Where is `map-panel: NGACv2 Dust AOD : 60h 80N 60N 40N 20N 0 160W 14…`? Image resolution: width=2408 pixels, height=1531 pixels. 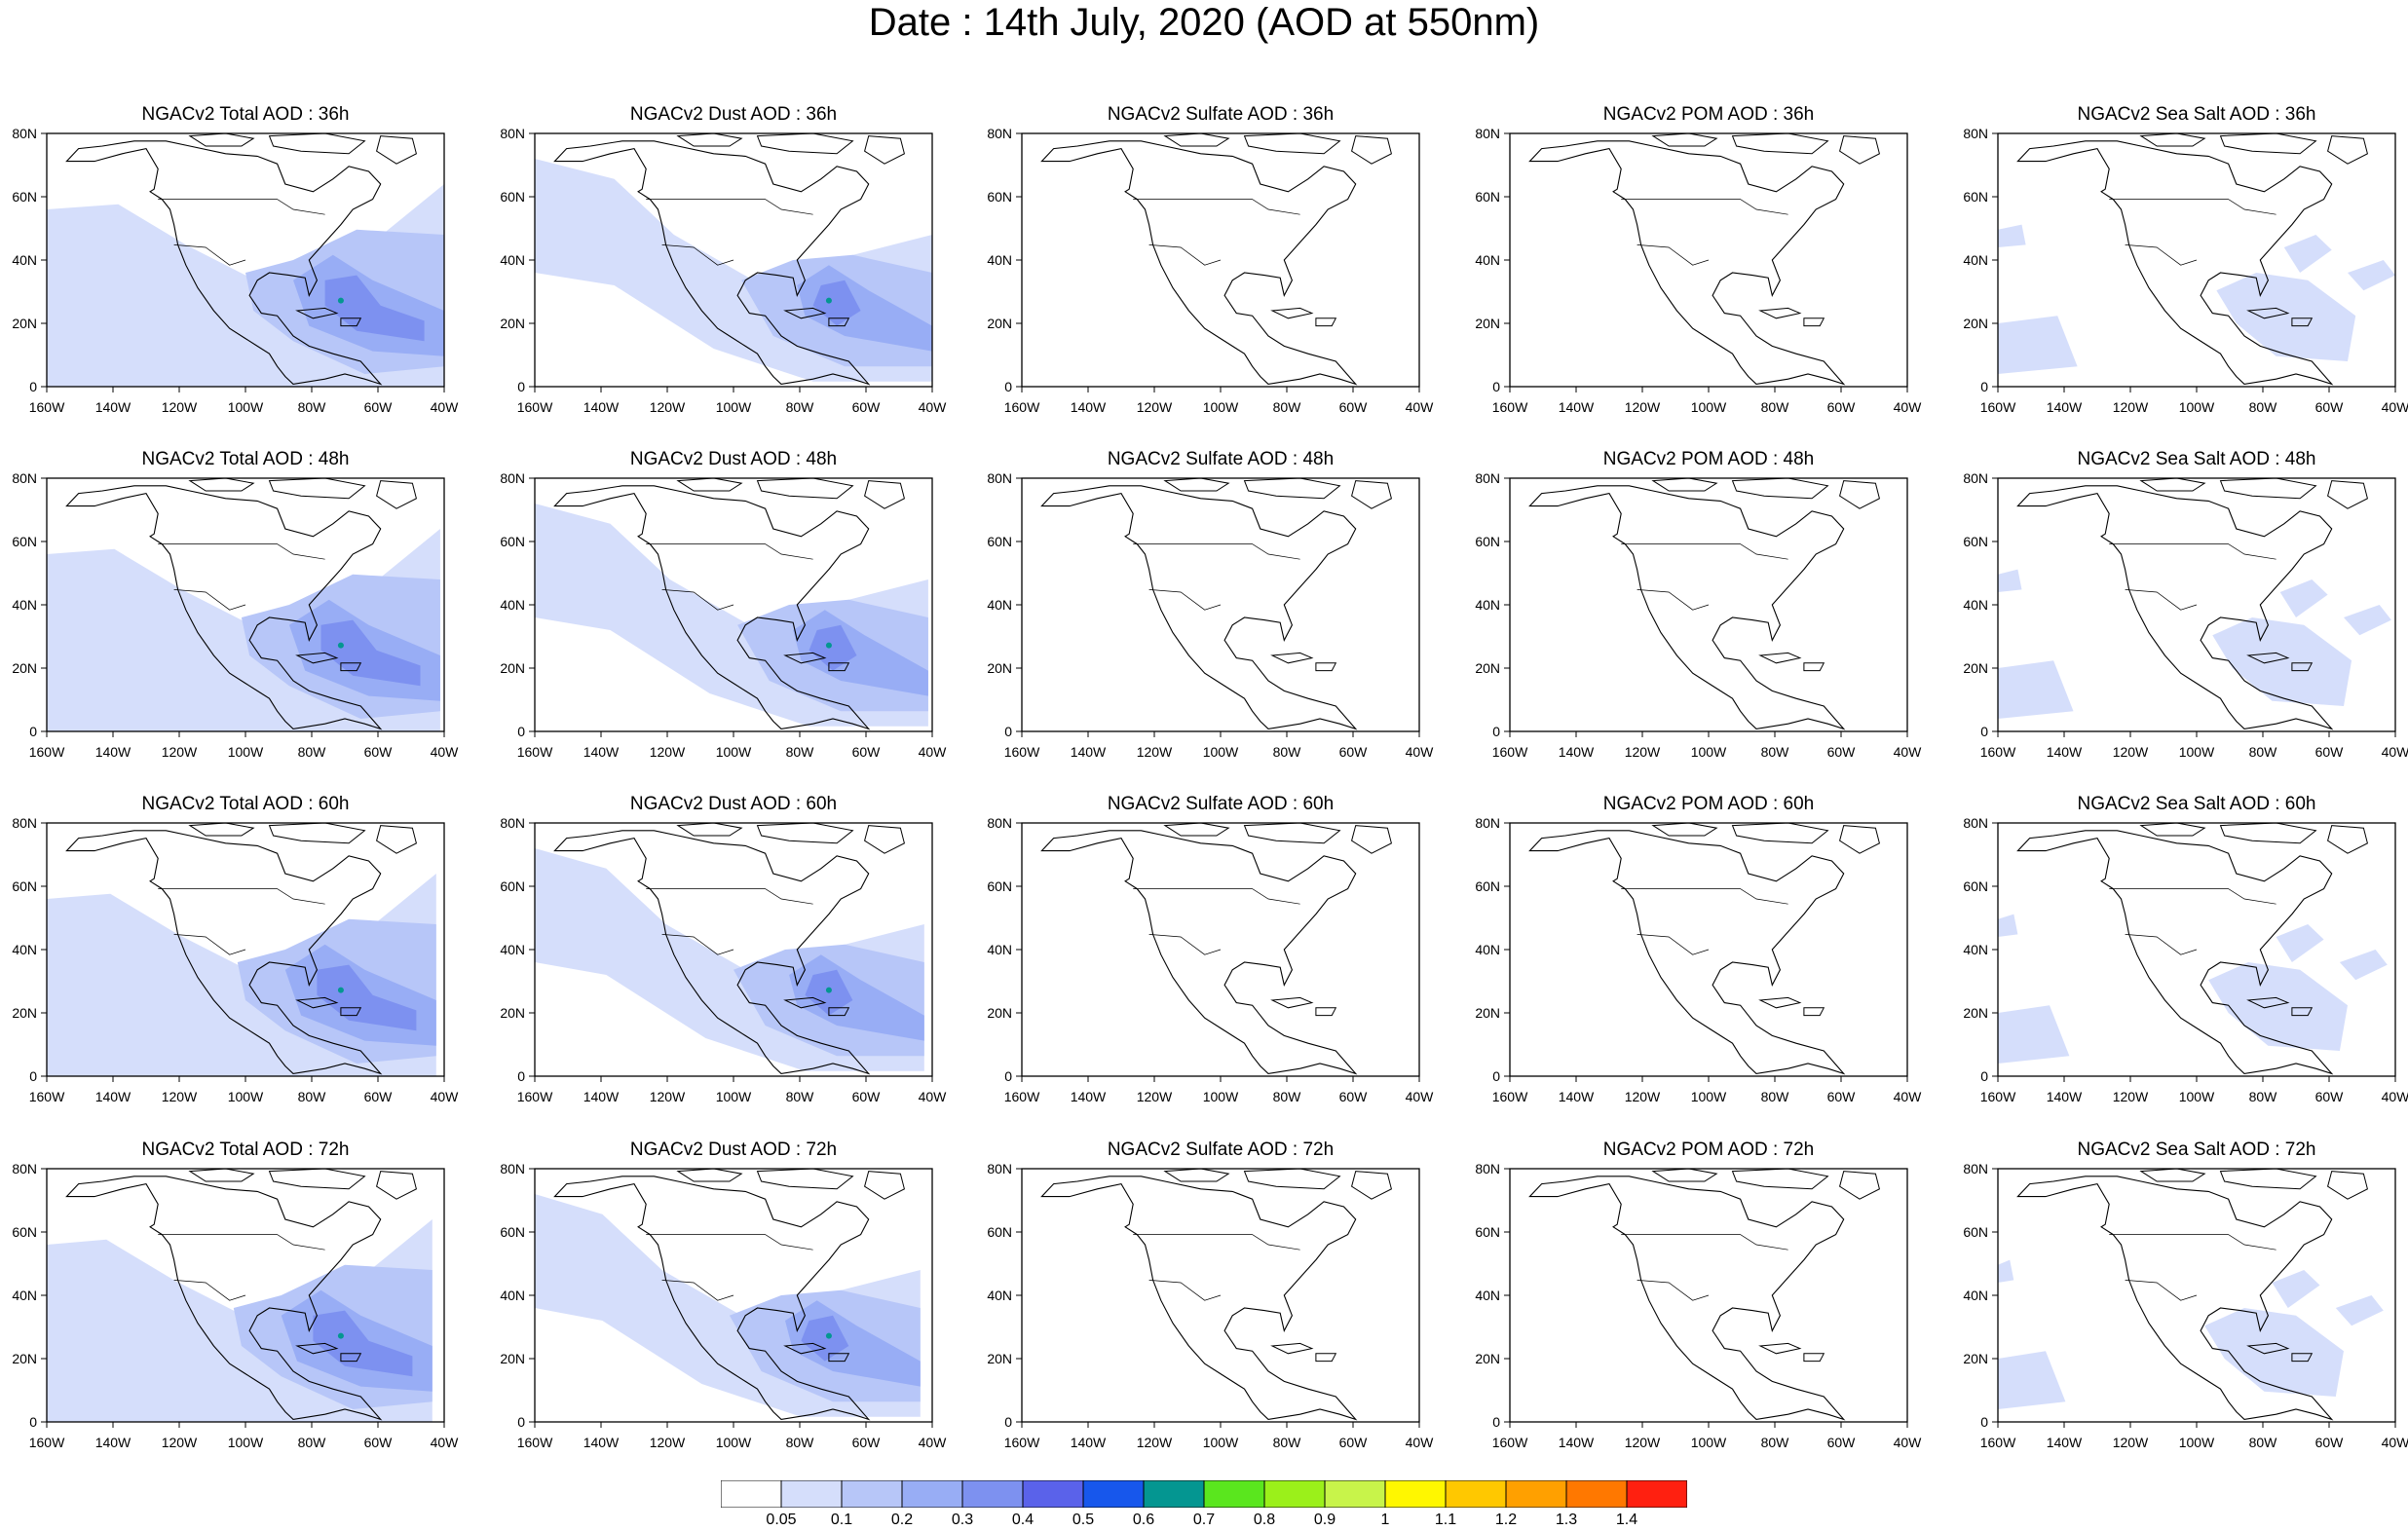 map-panel: NGACv2 Dust AOD : 60h 80N 60N 40N 20N 0 160W 14… is located at coordinates (723, 949).